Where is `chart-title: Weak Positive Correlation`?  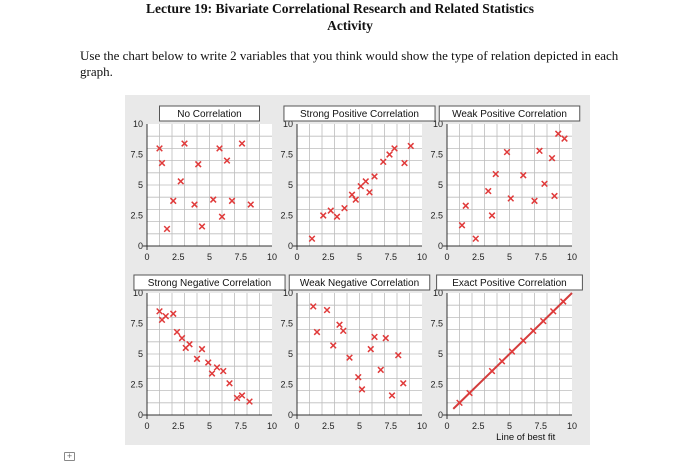
chart-title: Weak Positive Correlation is located at coordinates (509, 114).